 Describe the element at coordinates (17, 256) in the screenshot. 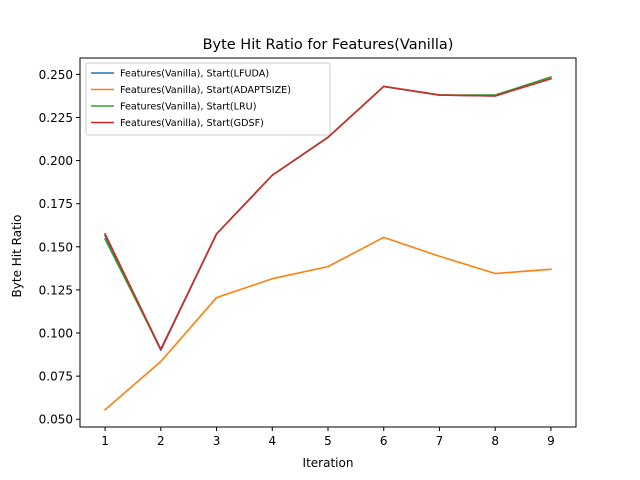

I see `y-axis-label: Byte Hit Ratio` at that location.